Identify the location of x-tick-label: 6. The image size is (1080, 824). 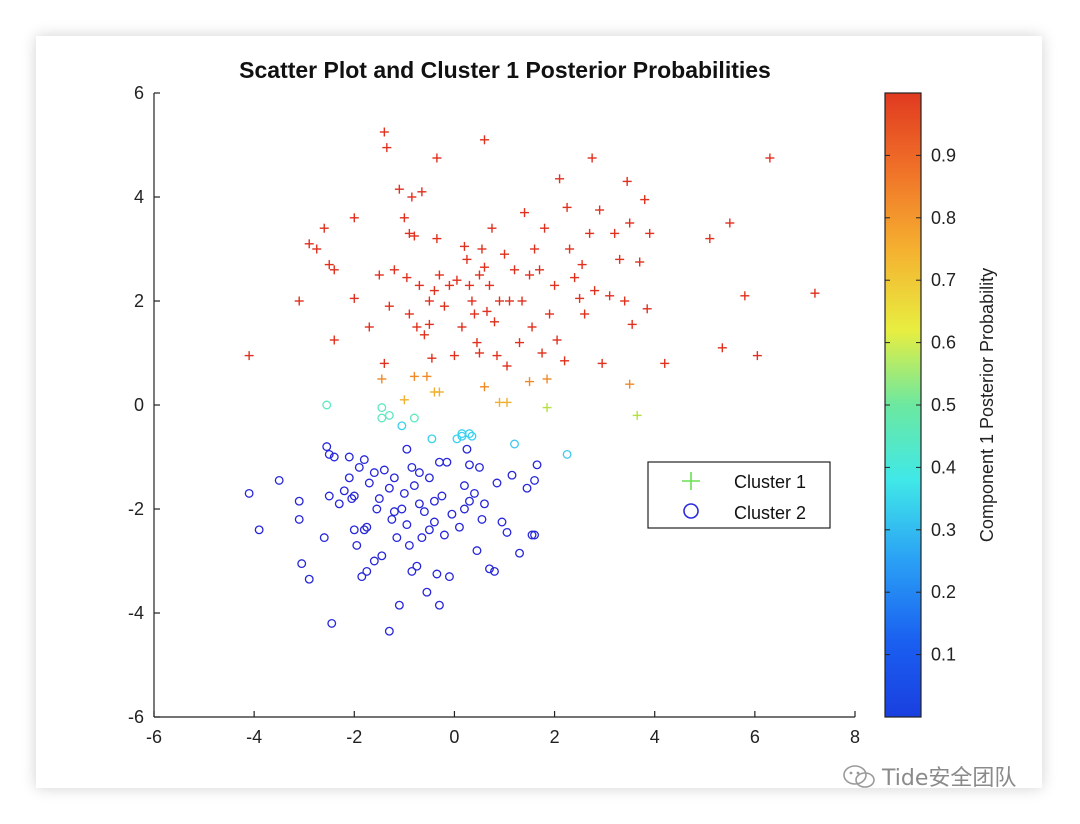
(755, 737).